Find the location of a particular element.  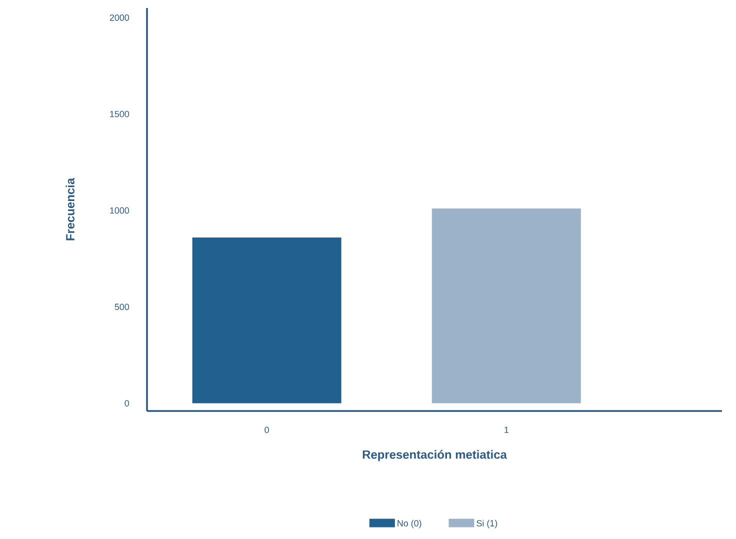

y-tick-label: 1000 is located at coordinates (120, 210).